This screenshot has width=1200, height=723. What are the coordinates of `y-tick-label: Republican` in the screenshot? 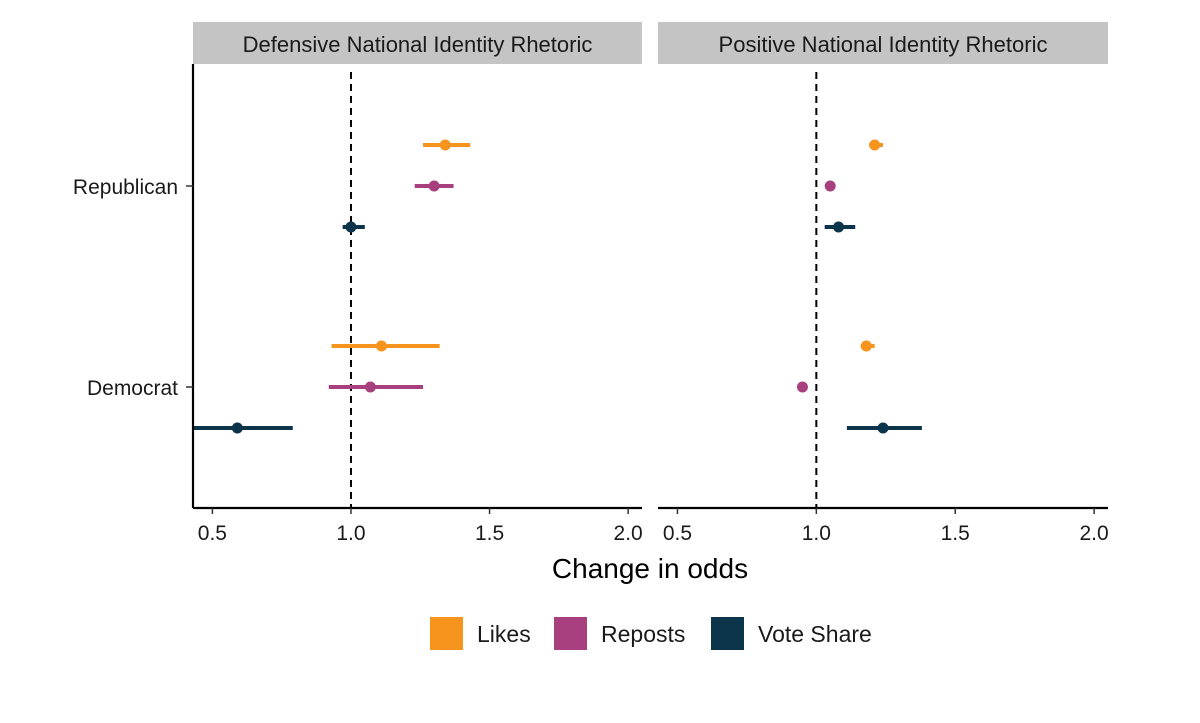 It's located at (125, 187).